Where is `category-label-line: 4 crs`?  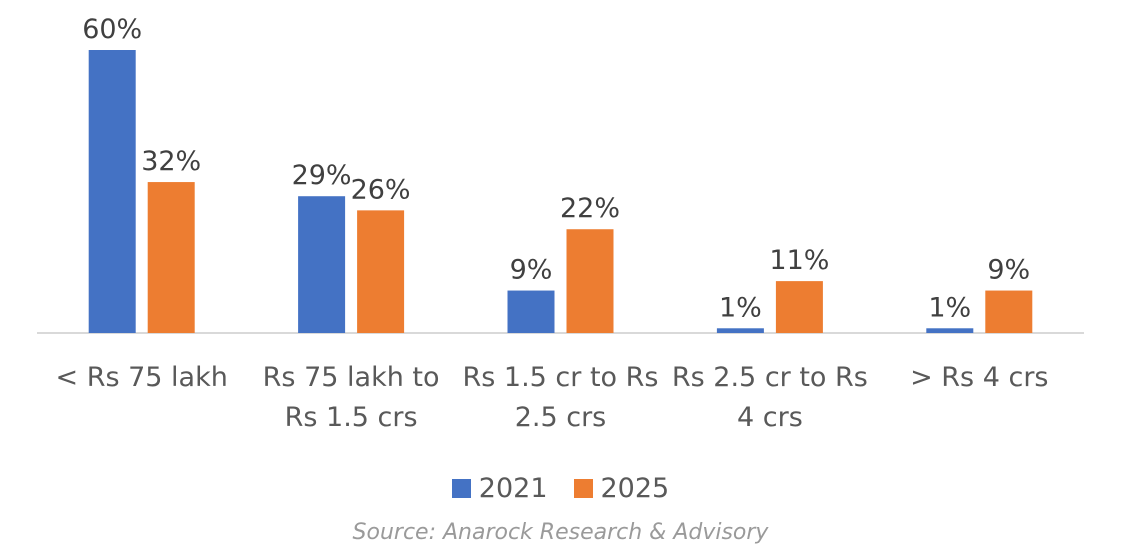
category-label-line: 4 crs is located at coordinates (770, 417).